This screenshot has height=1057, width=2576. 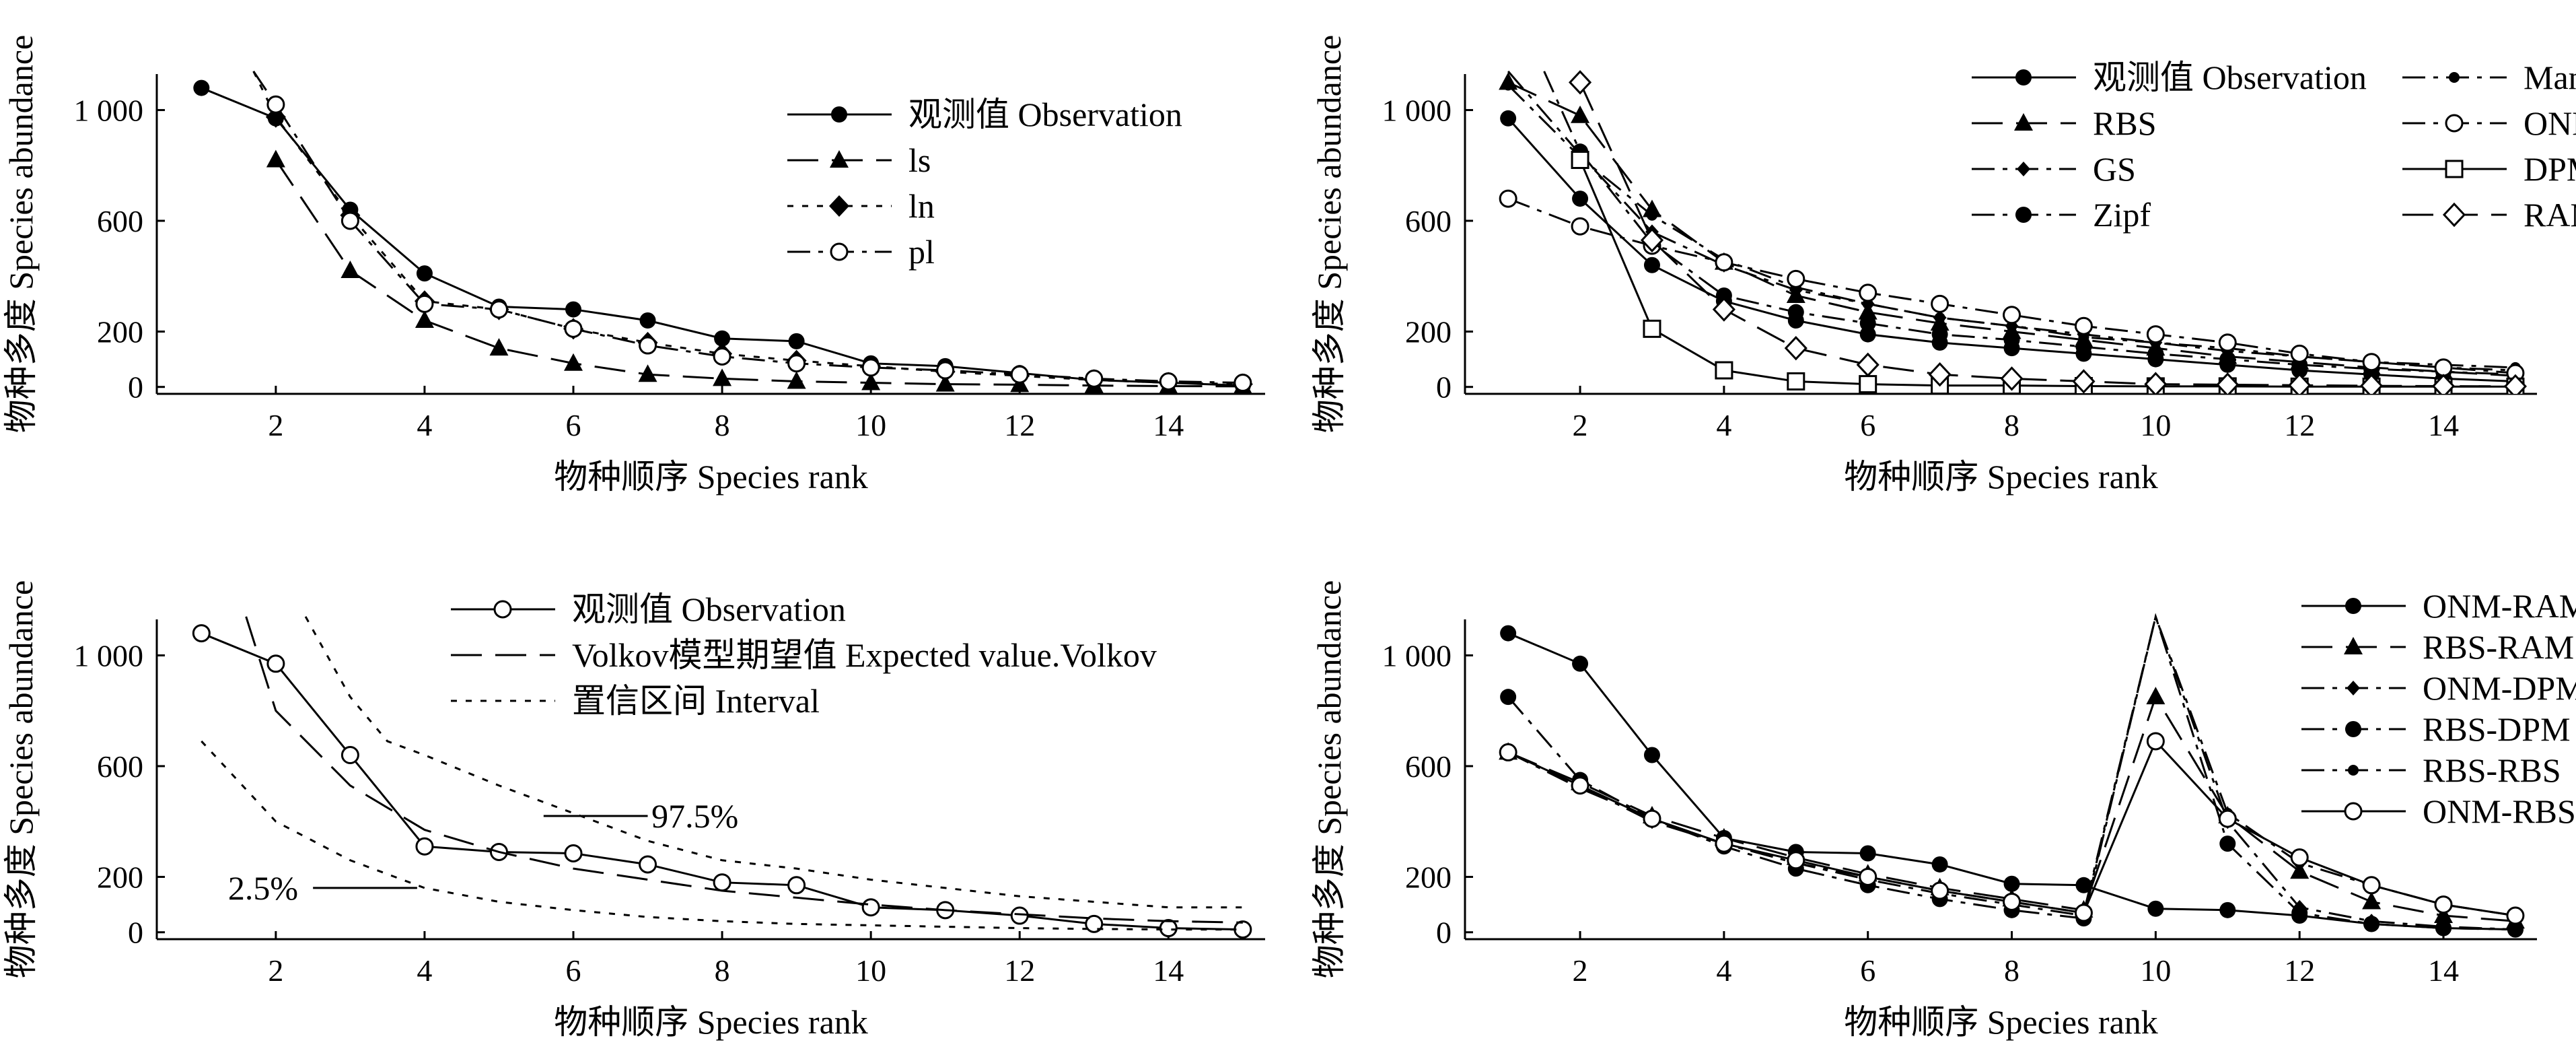 What do you see at coordinates (263, 888) in the screenshot?
I see `annotation-2-5: 2.5%` at bounding box center [263, 888].